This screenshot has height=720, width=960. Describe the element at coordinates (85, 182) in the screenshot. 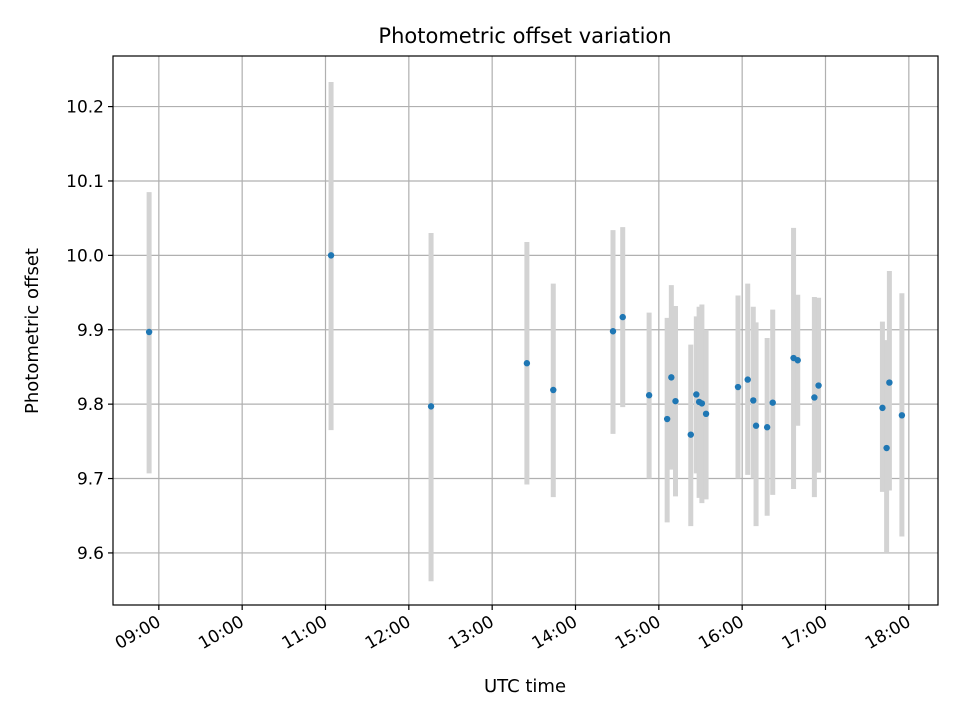

I see `y-tick-label-5: 10.1` at that location.